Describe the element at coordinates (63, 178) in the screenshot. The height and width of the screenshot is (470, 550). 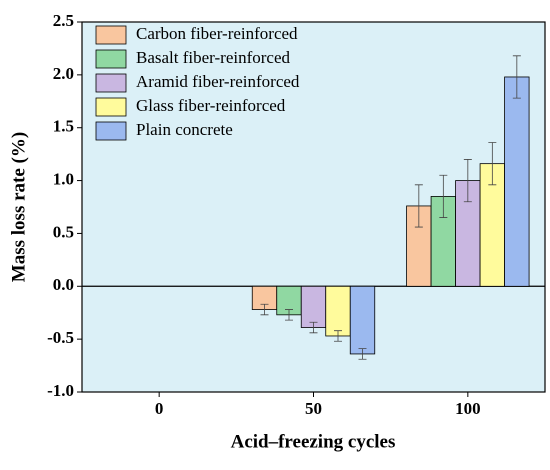
I see `y-tick-label: 1.0` at that location.